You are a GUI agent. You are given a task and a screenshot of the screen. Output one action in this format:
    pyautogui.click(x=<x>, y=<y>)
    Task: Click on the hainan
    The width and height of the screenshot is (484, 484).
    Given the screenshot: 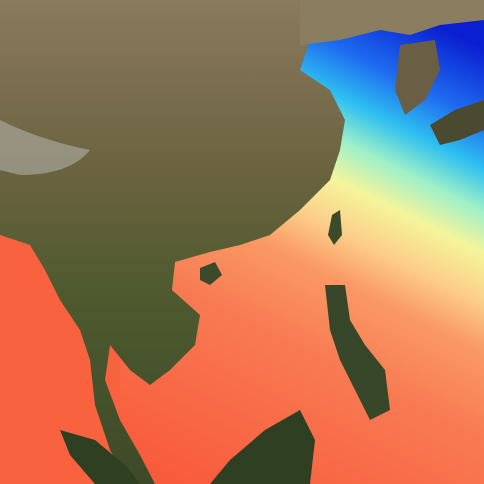 What is the action you would take?
    pyautogui.click(x=211, y=273)
    